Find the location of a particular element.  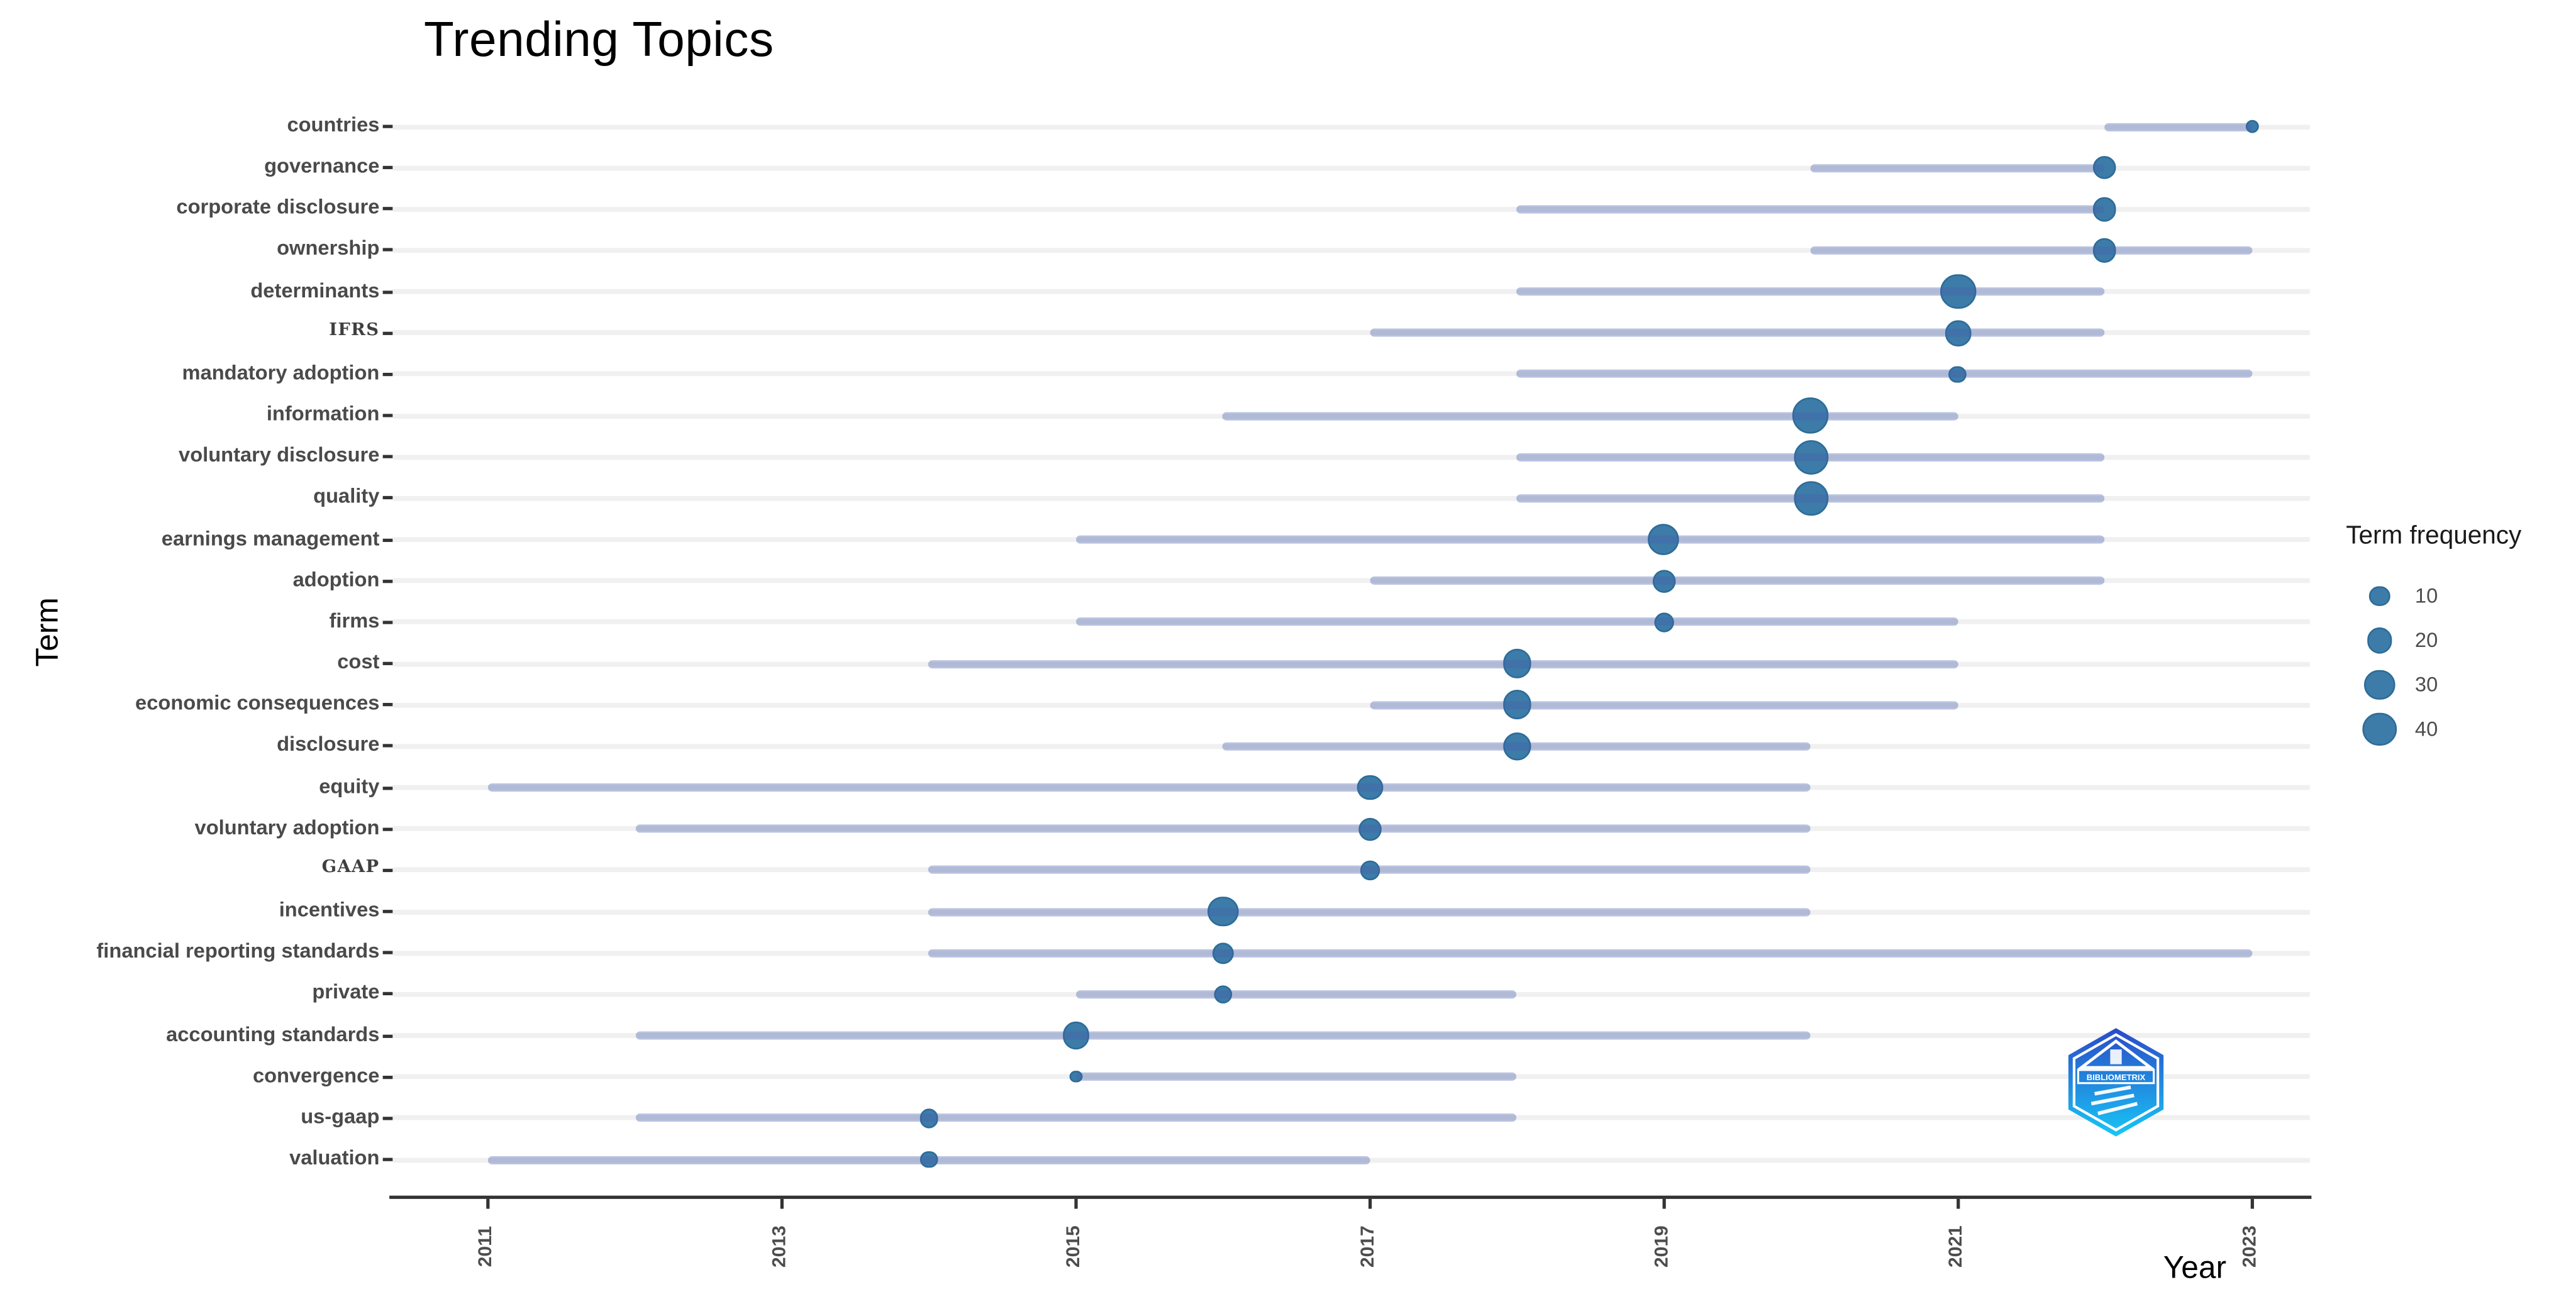

svg-text: BIBLIOMETRIX is located at coordinates (2116, 1077).